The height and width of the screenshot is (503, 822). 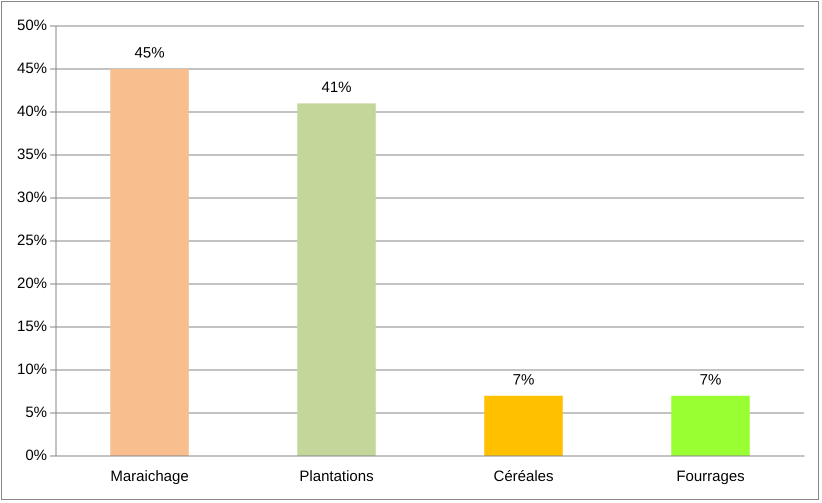 I want to click on y-tick-label: 10%, so click(x=32, y=369).